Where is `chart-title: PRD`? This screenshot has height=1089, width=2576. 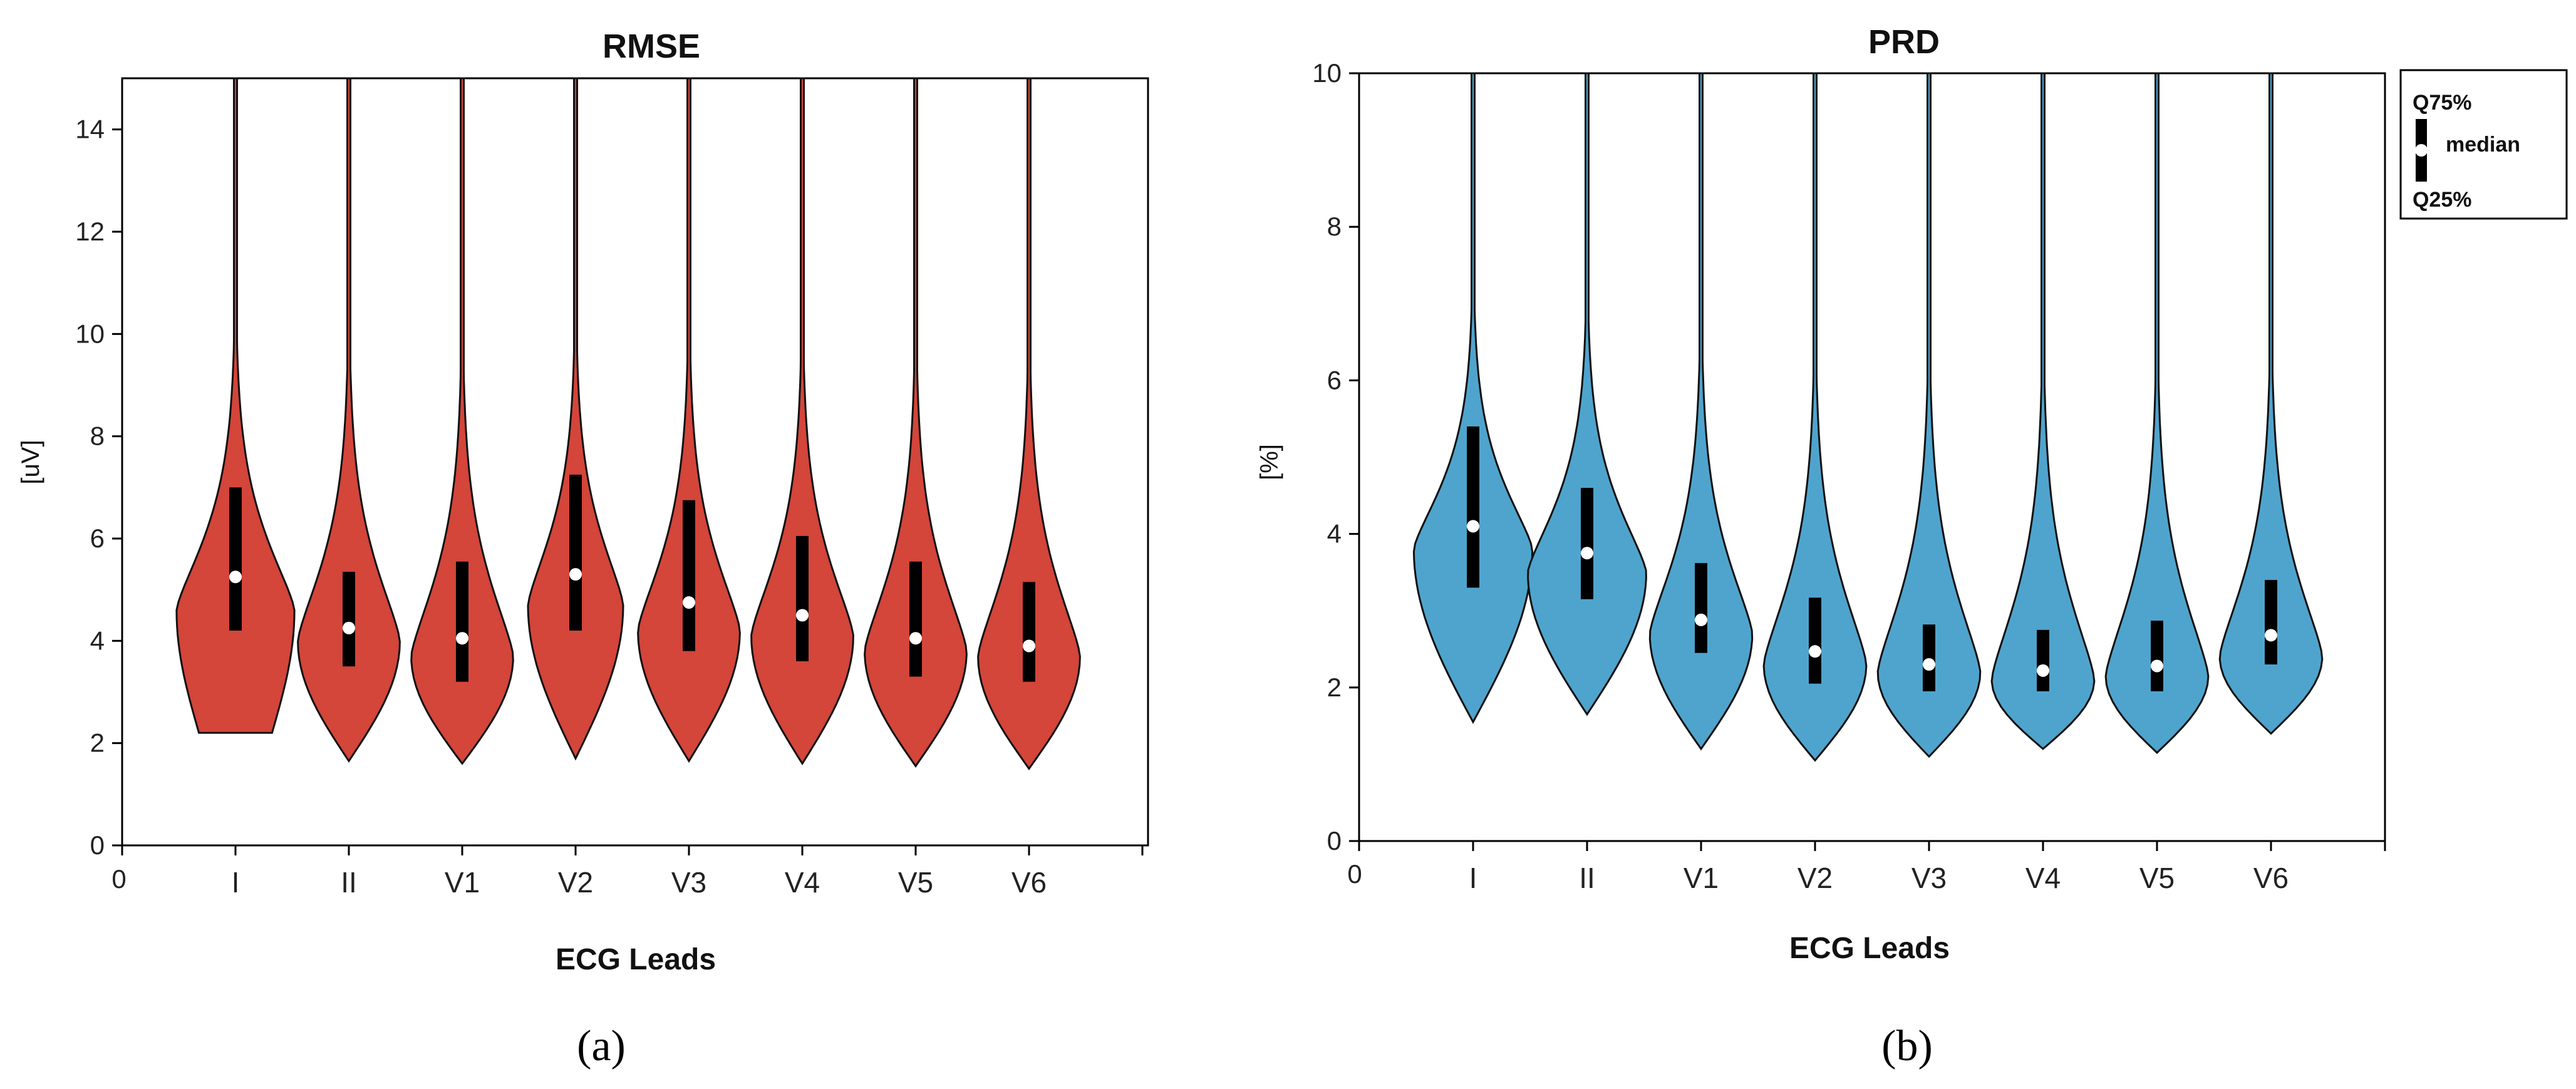 chart-title: PRD is located at coordinates (1904, 42).